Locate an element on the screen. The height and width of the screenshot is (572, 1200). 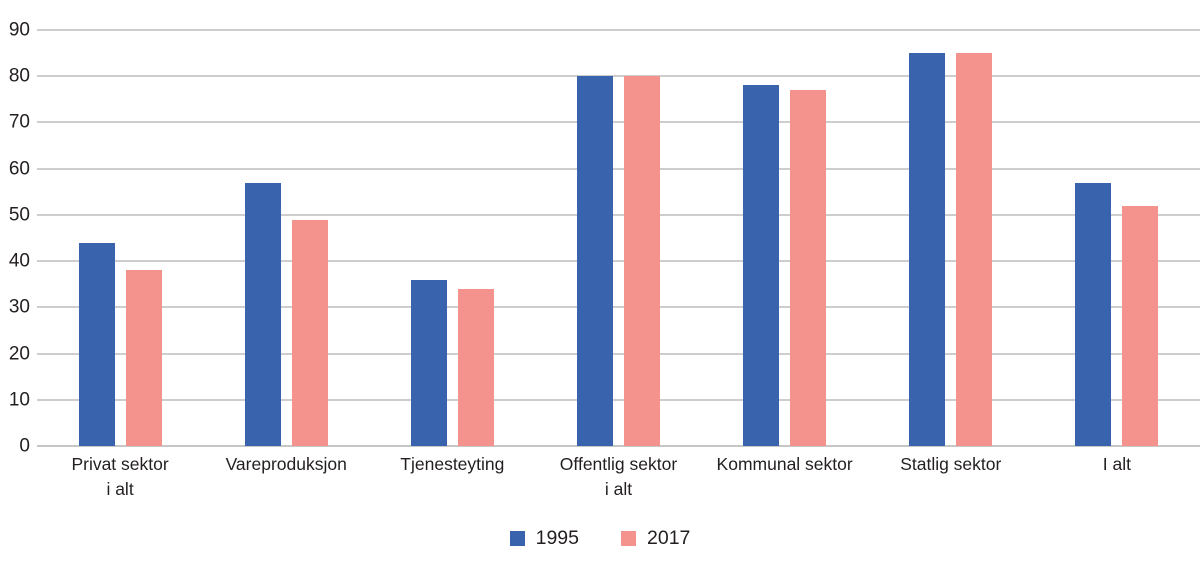
x-category-label: Tjenesteyting is located at coordinates (452, 464).